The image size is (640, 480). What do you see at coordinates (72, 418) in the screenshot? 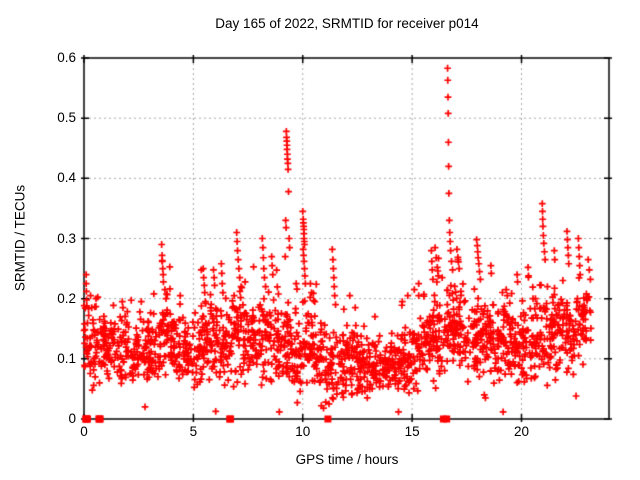
I see `y-tick-label: 0` at bounding box center [72, 418].